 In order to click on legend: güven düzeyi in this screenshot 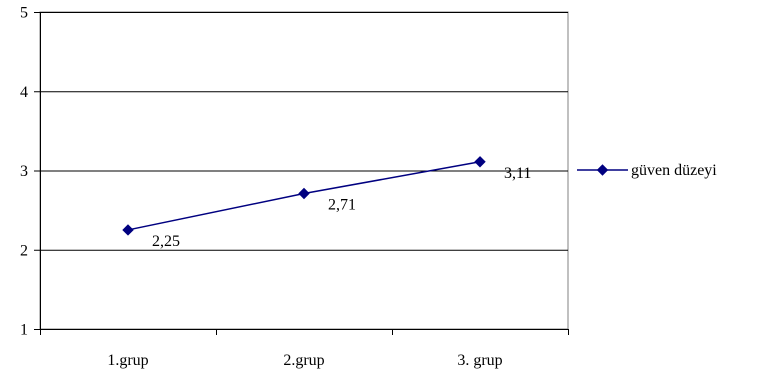, I will do `click(647, 170)`.